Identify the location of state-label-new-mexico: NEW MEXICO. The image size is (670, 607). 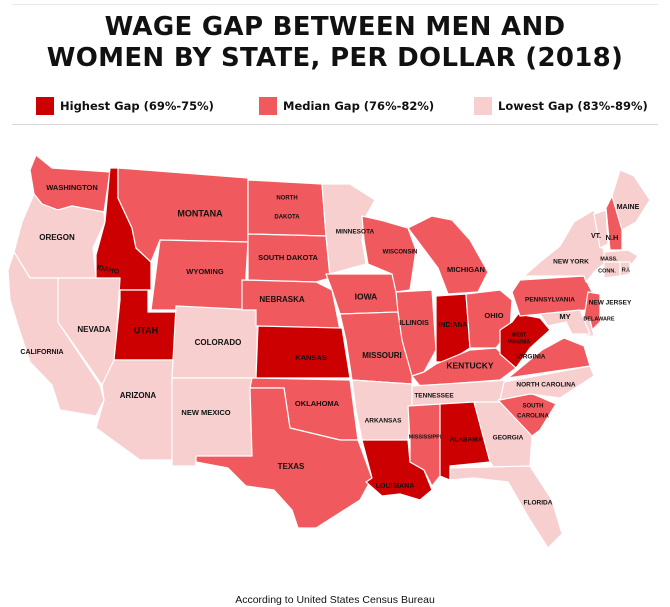
(205, 412).